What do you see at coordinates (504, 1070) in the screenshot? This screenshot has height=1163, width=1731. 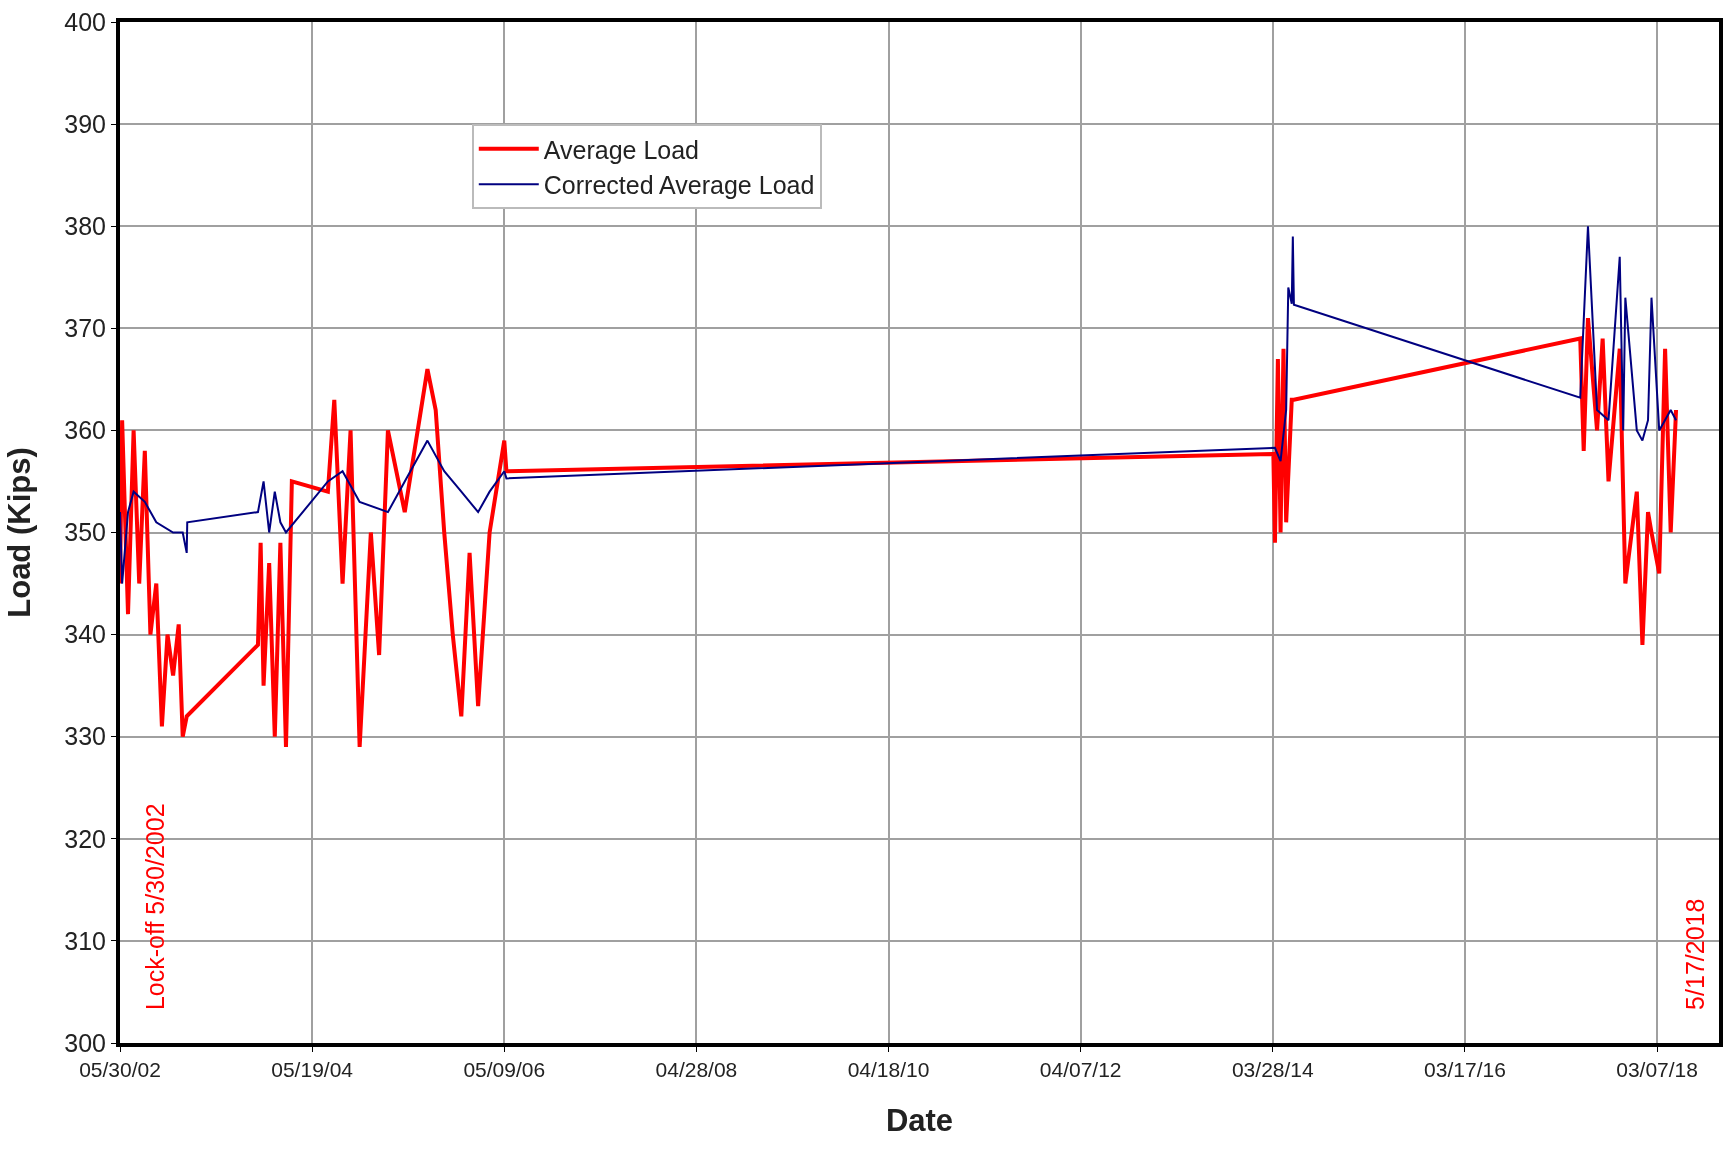 I see `x-tick-label: 05/09/06` at bounding box center [504, 1070].